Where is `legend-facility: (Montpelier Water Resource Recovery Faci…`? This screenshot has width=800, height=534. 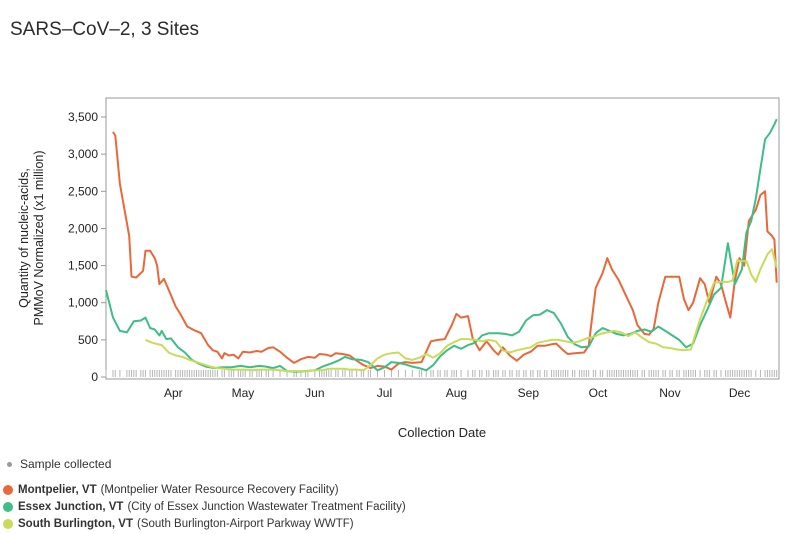 legend-facility: (Montpelier Water Resource Recovery Faci… is located at coordinates (219, 489).